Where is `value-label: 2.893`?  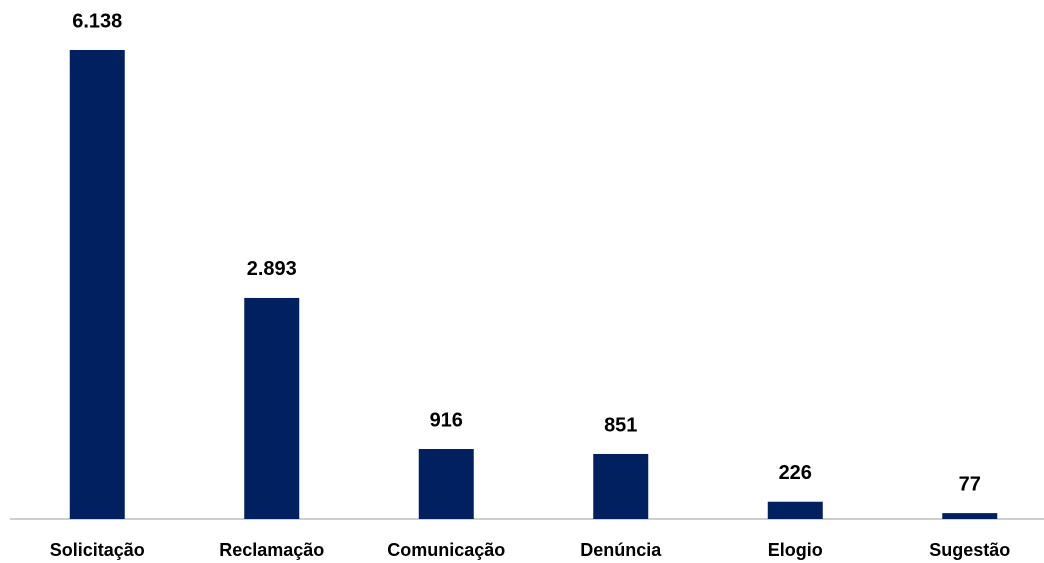 value-label: 2.893 is located at coordinates (272, 269).